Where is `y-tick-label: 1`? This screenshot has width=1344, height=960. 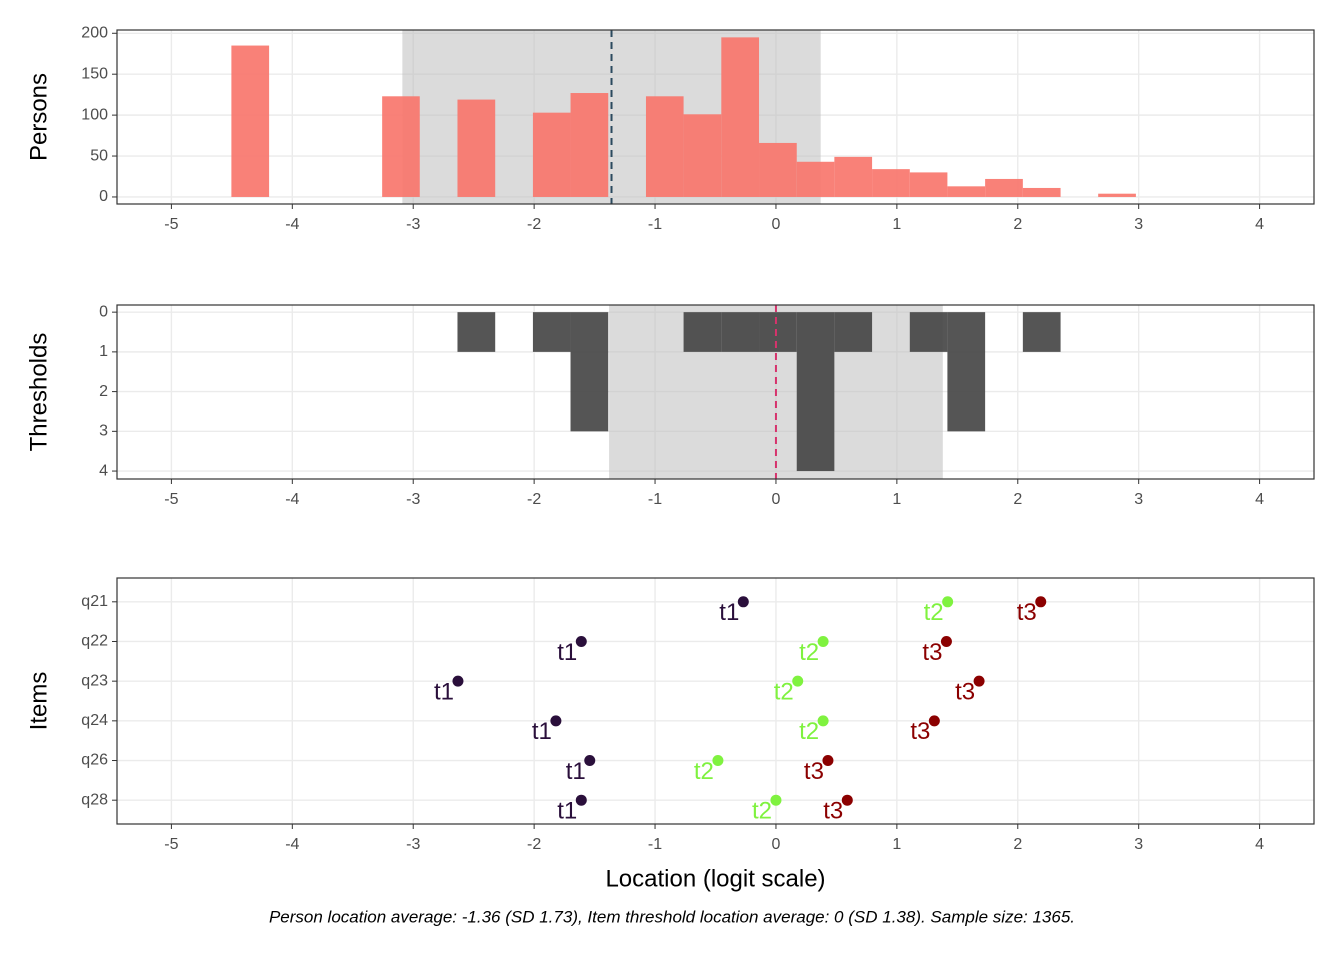
y-tick-label: 1 is located at coordinates (103, 351).